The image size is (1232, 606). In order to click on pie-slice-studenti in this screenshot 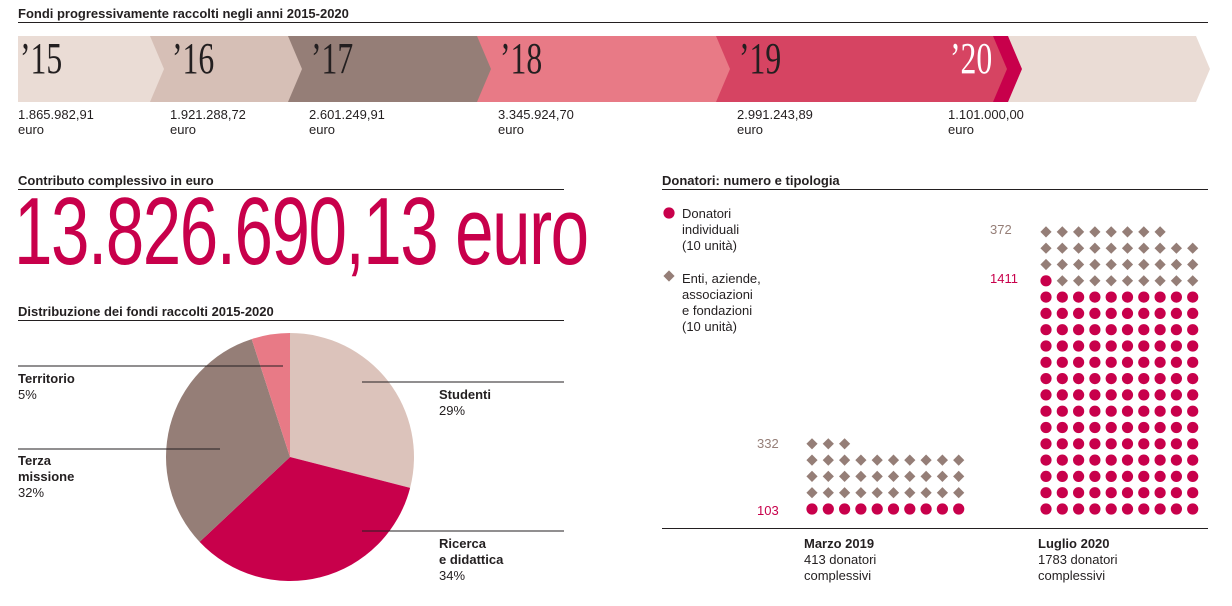, I will do `click(352, 410)`.